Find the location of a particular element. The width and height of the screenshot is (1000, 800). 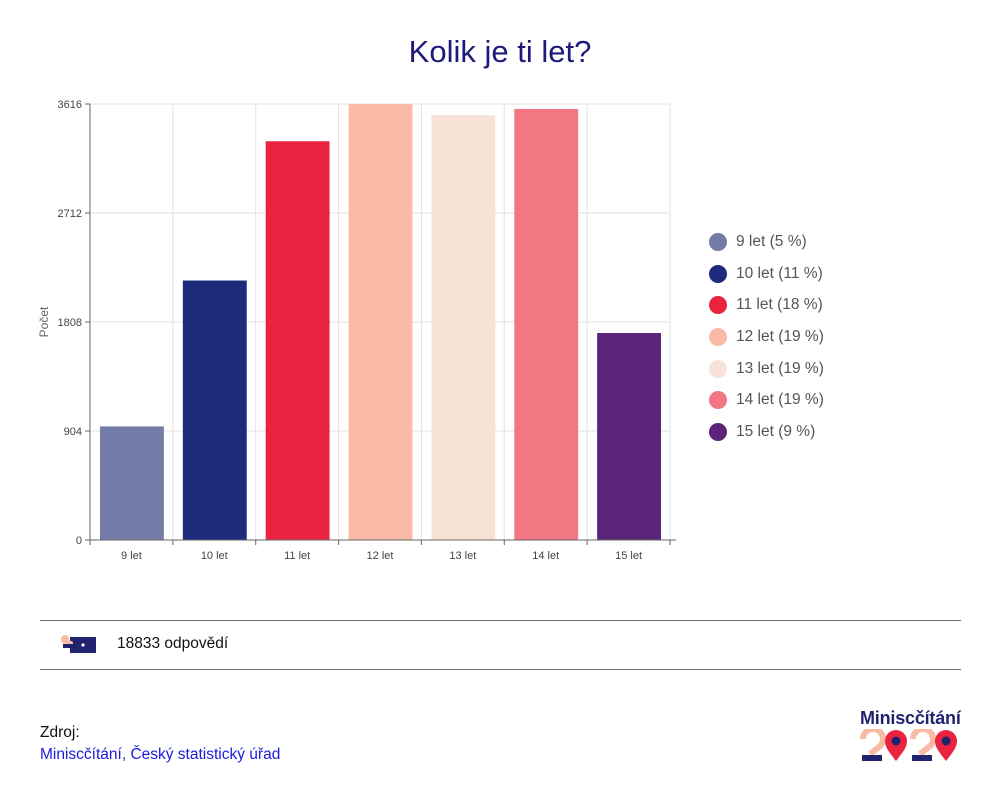

bar-9-let is located at coordinates (132, 483).